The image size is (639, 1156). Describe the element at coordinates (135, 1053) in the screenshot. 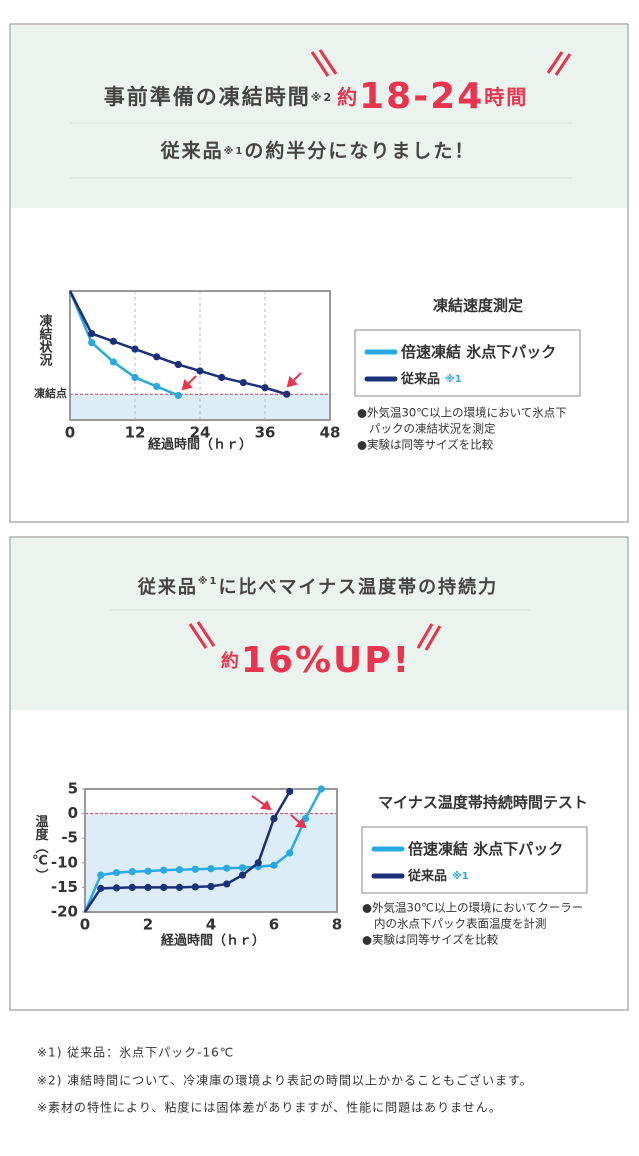

I see `footnote: ※1) 従来品：氷点下パック-16℃` at that location.